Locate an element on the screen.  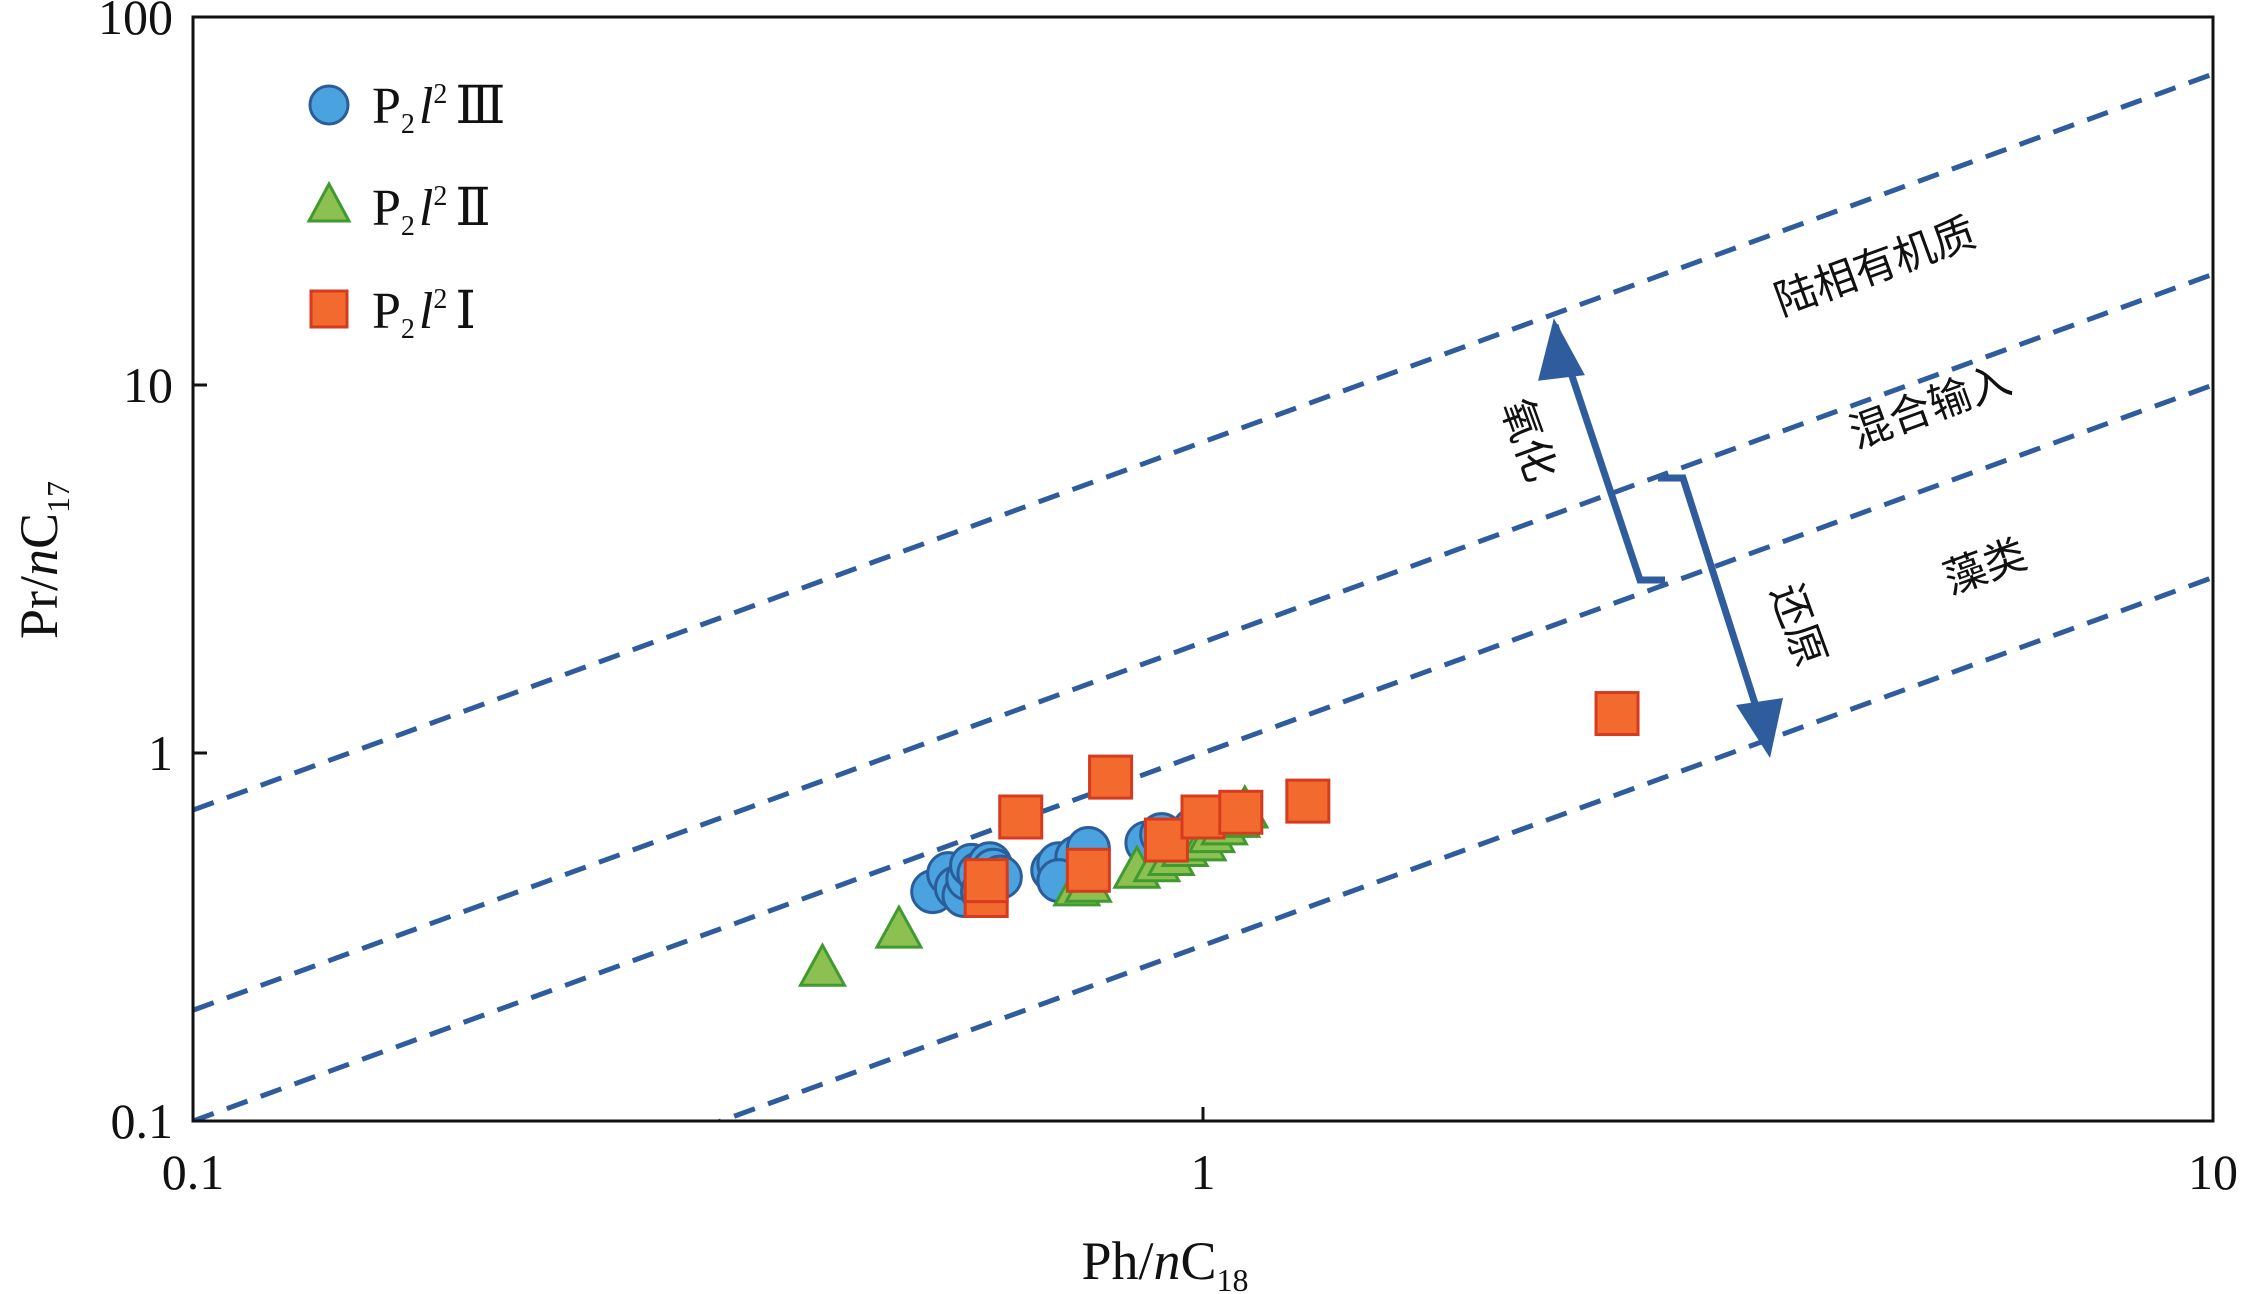
reduction-arrow is located at coordinates (1713, 605).